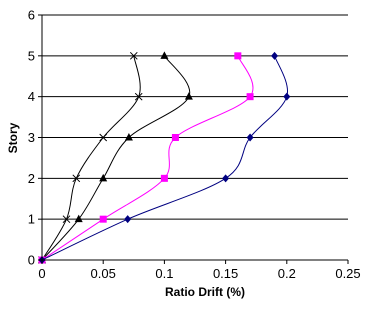 The image size is (378, 323). What do you see at coordinates (205, 292) in the screenshot?
I see `x-axis-title: Ratio Drift (%)` at bounding box center [205, 292].